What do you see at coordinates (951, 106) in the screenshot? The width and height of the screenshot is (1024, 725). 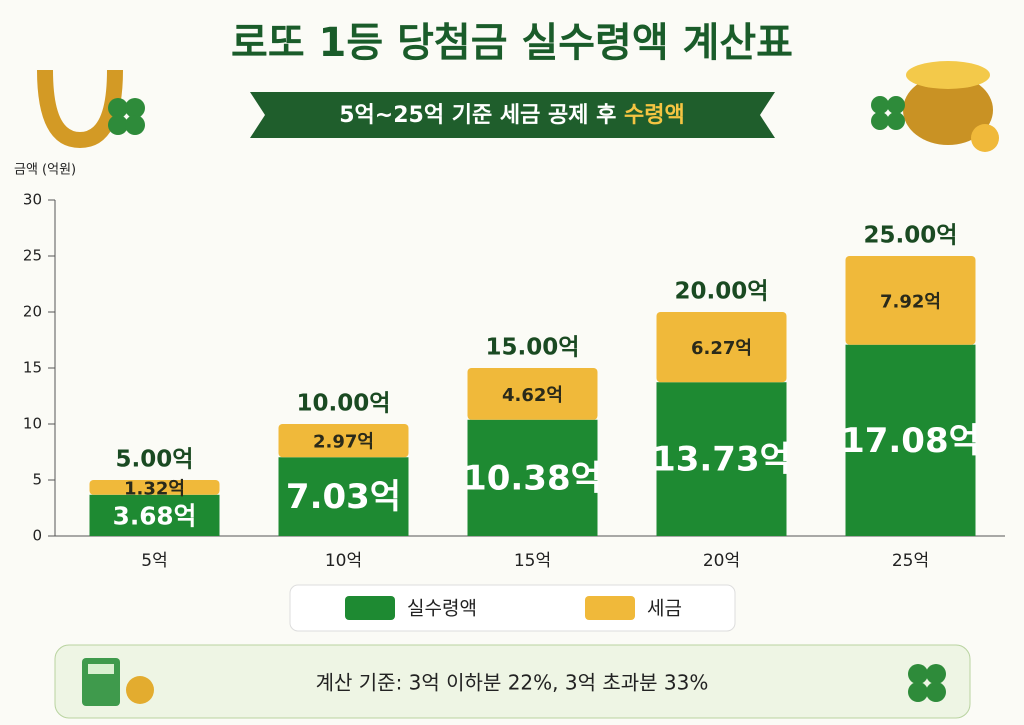 I see `gold-pot` at bounding box center [951, 106].